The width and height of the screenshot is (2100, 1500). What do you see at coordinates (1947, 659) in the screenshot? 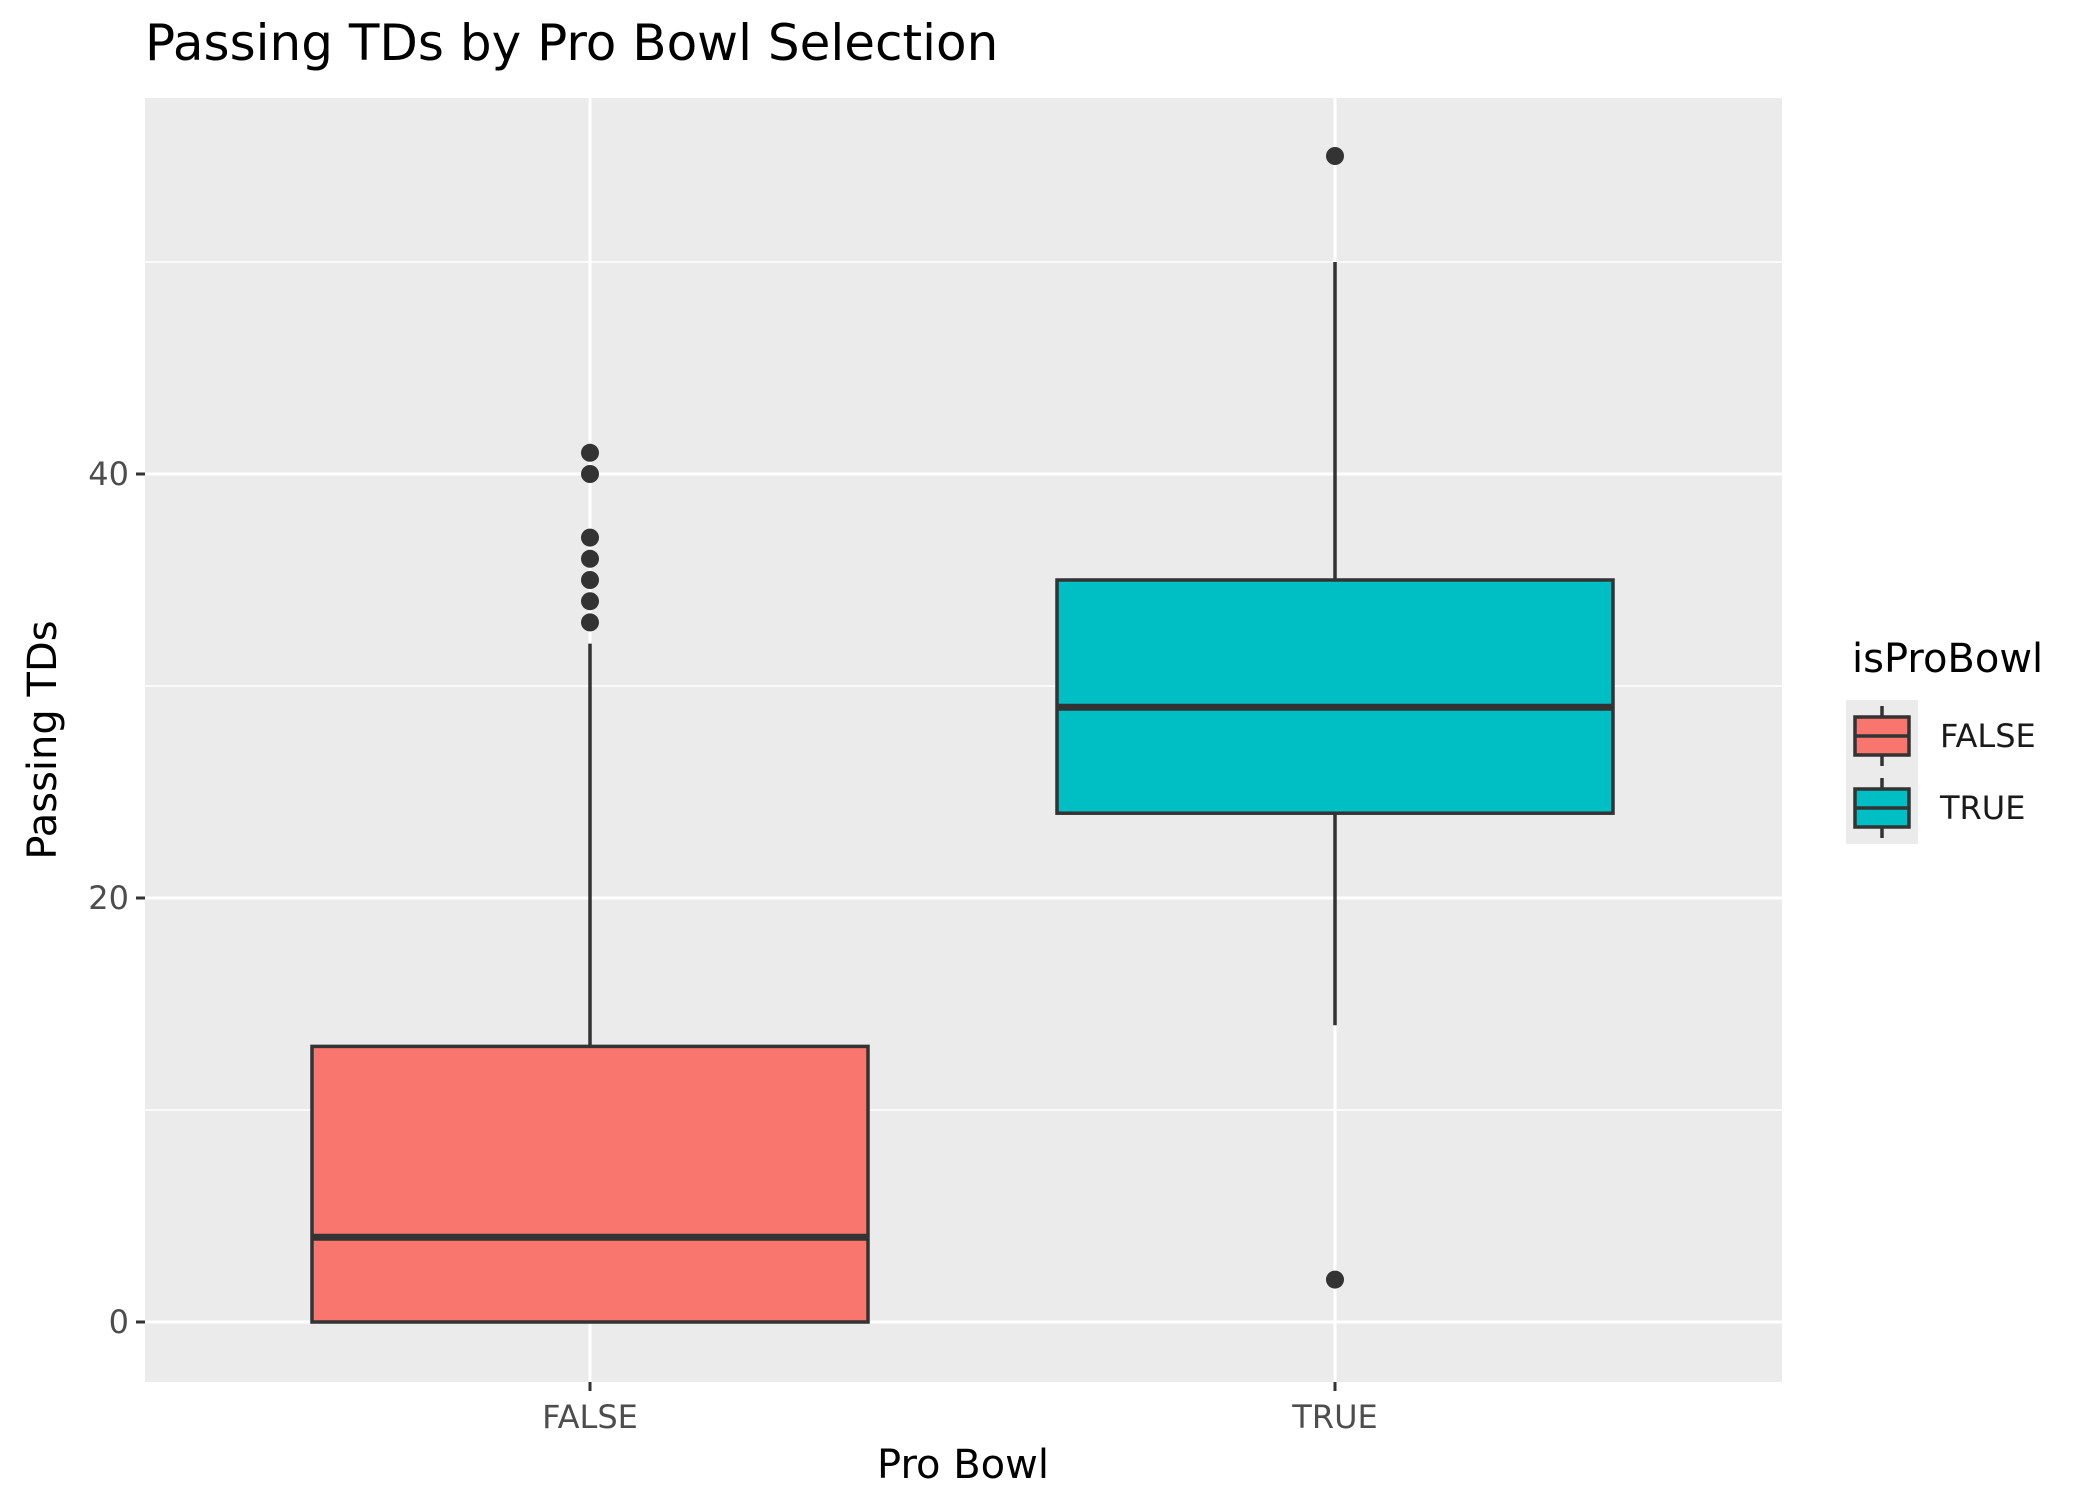
I see `legend-title: isProBowl` at bounding box center [1947, 659].